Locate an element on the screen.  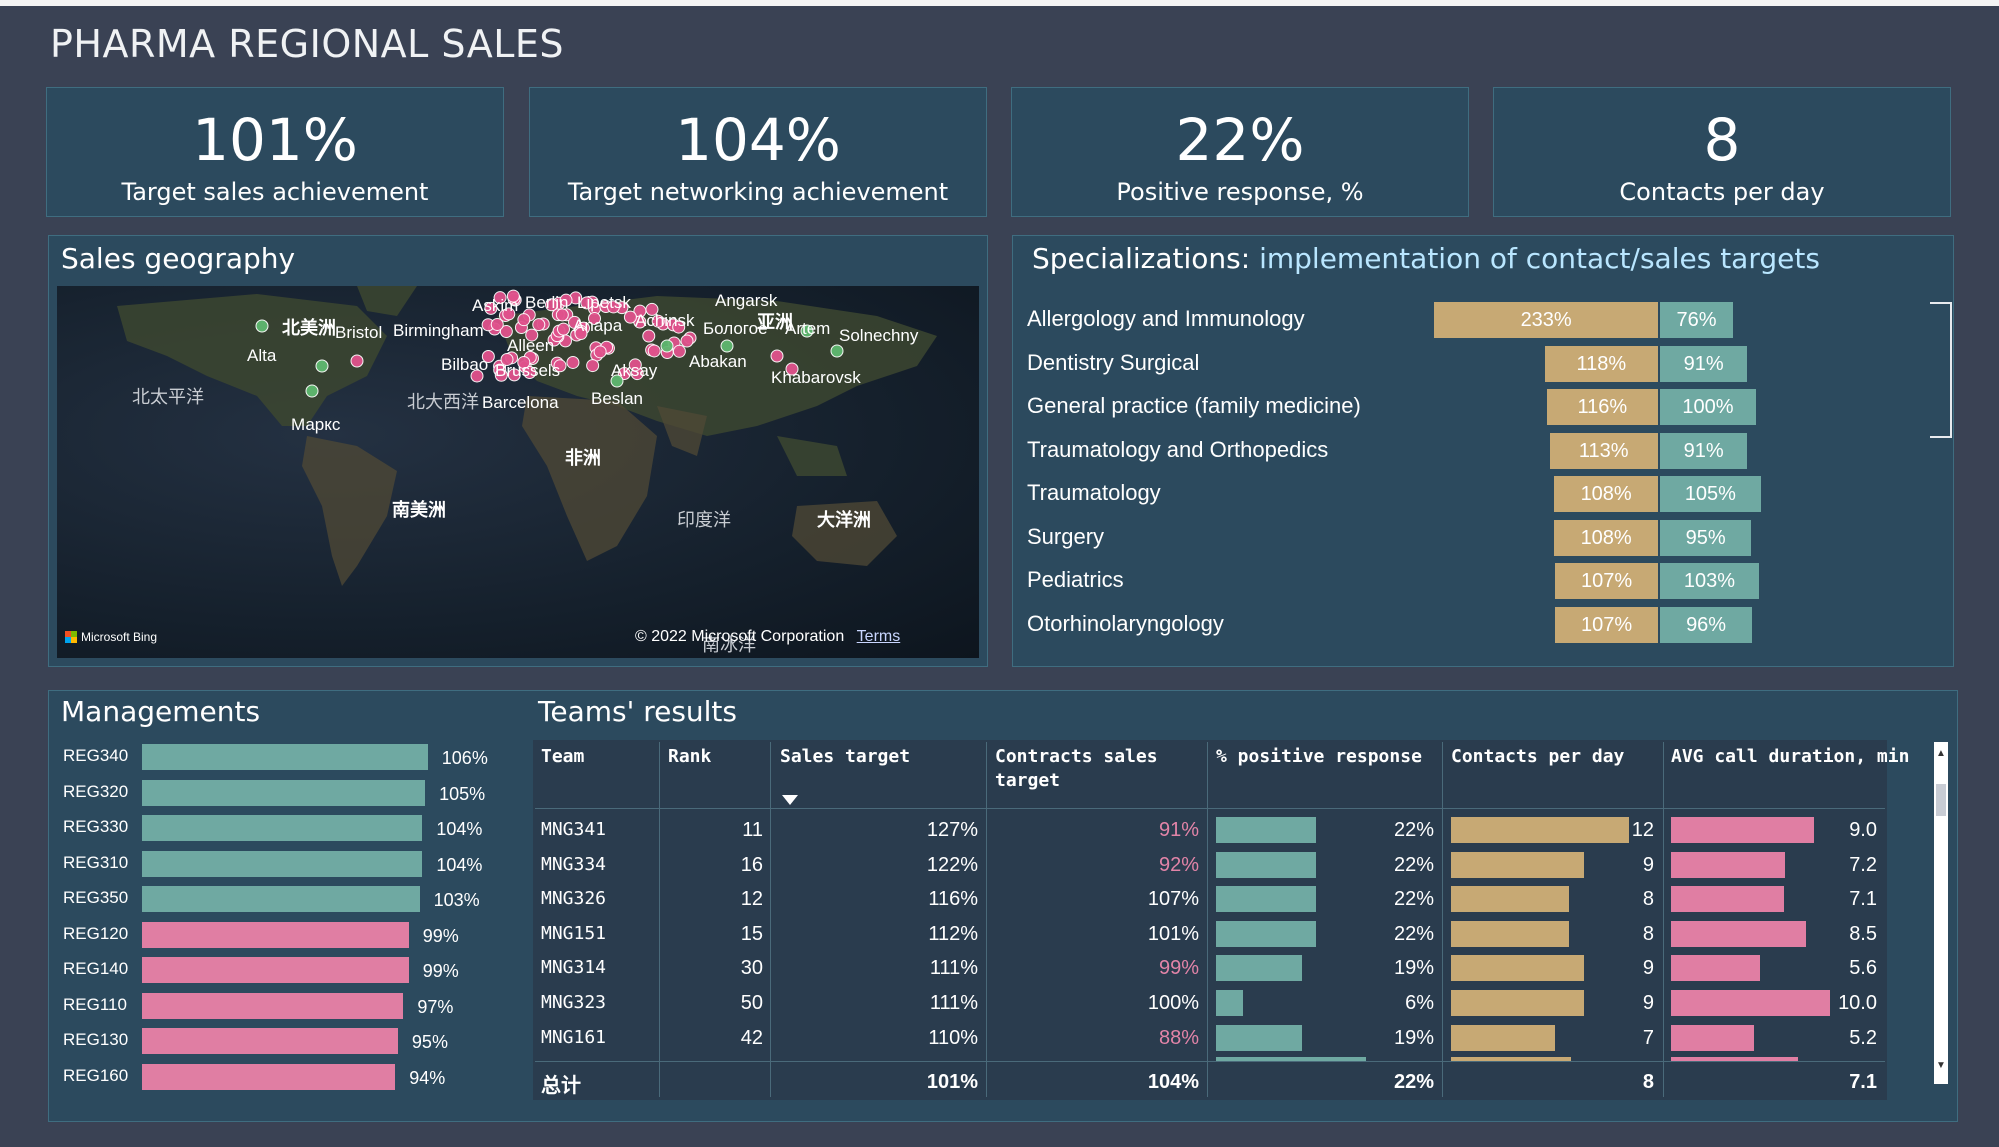
management-row: REG140 99% is located at coordinates (280, 970).